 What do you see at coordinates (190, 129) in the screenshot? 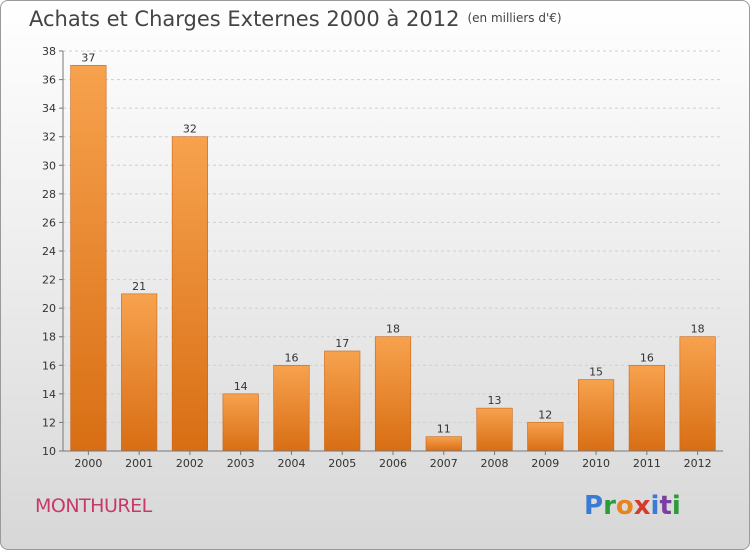
I see `data-label-2002: 32` at bounding box center [190, 129].